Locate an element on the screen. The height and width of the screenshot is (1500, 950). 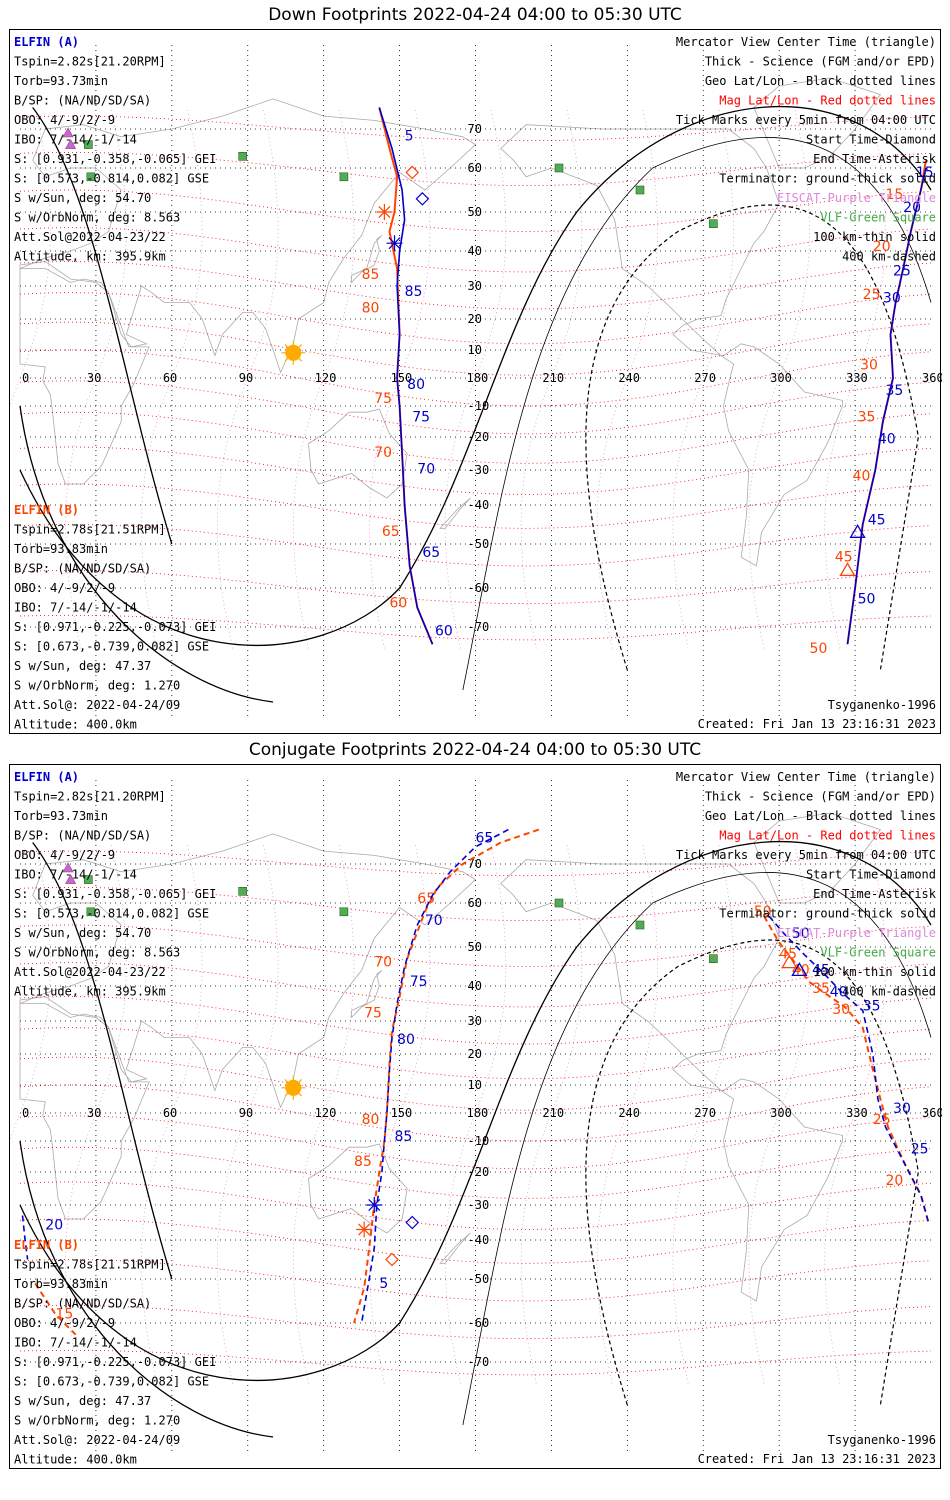
lat-tick-label: 50 is located at coordinates (475, 212).